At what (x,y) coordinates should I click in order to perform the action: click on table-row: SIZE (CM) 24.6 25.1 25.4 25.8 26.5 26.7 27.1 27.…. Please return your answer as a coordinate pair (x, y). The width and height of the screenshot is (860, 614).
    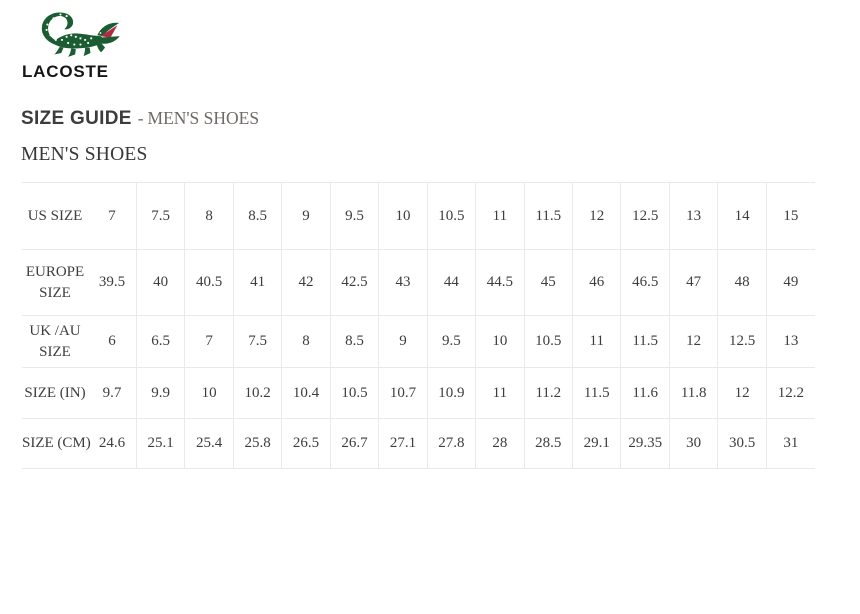
    Looking at the image, I should click on (418, 443).